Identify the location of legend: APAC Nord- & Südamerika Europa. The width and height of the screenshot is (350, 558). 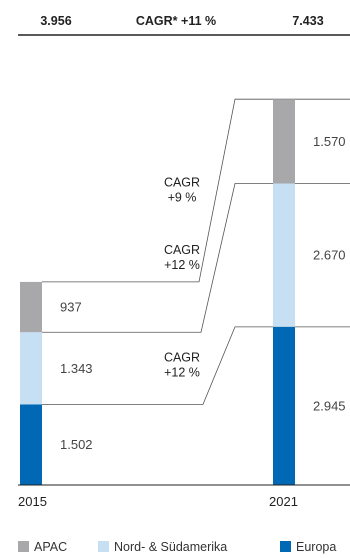
(177, 547).